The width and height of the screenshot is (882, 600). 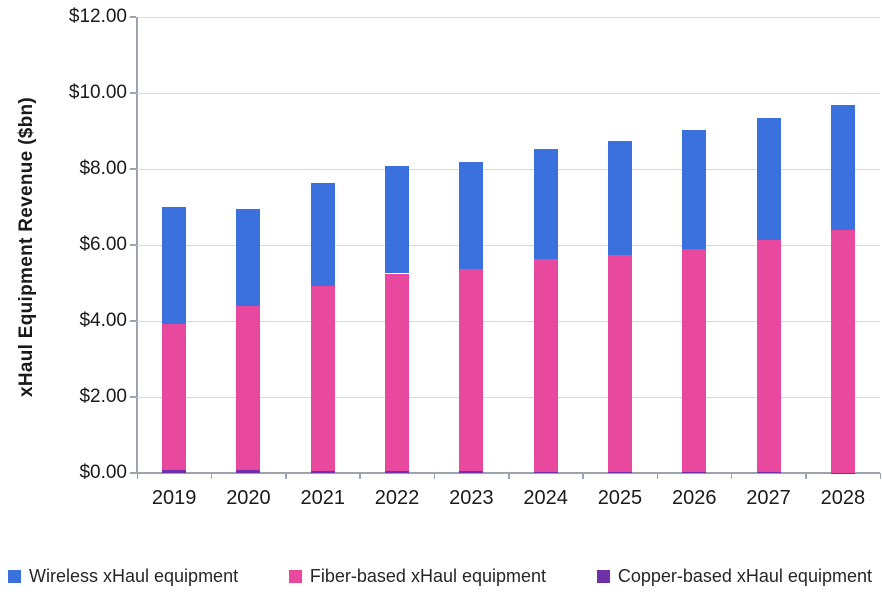 I want to click on y-tick-label-12: $12.00, so click(x=97, y=16).